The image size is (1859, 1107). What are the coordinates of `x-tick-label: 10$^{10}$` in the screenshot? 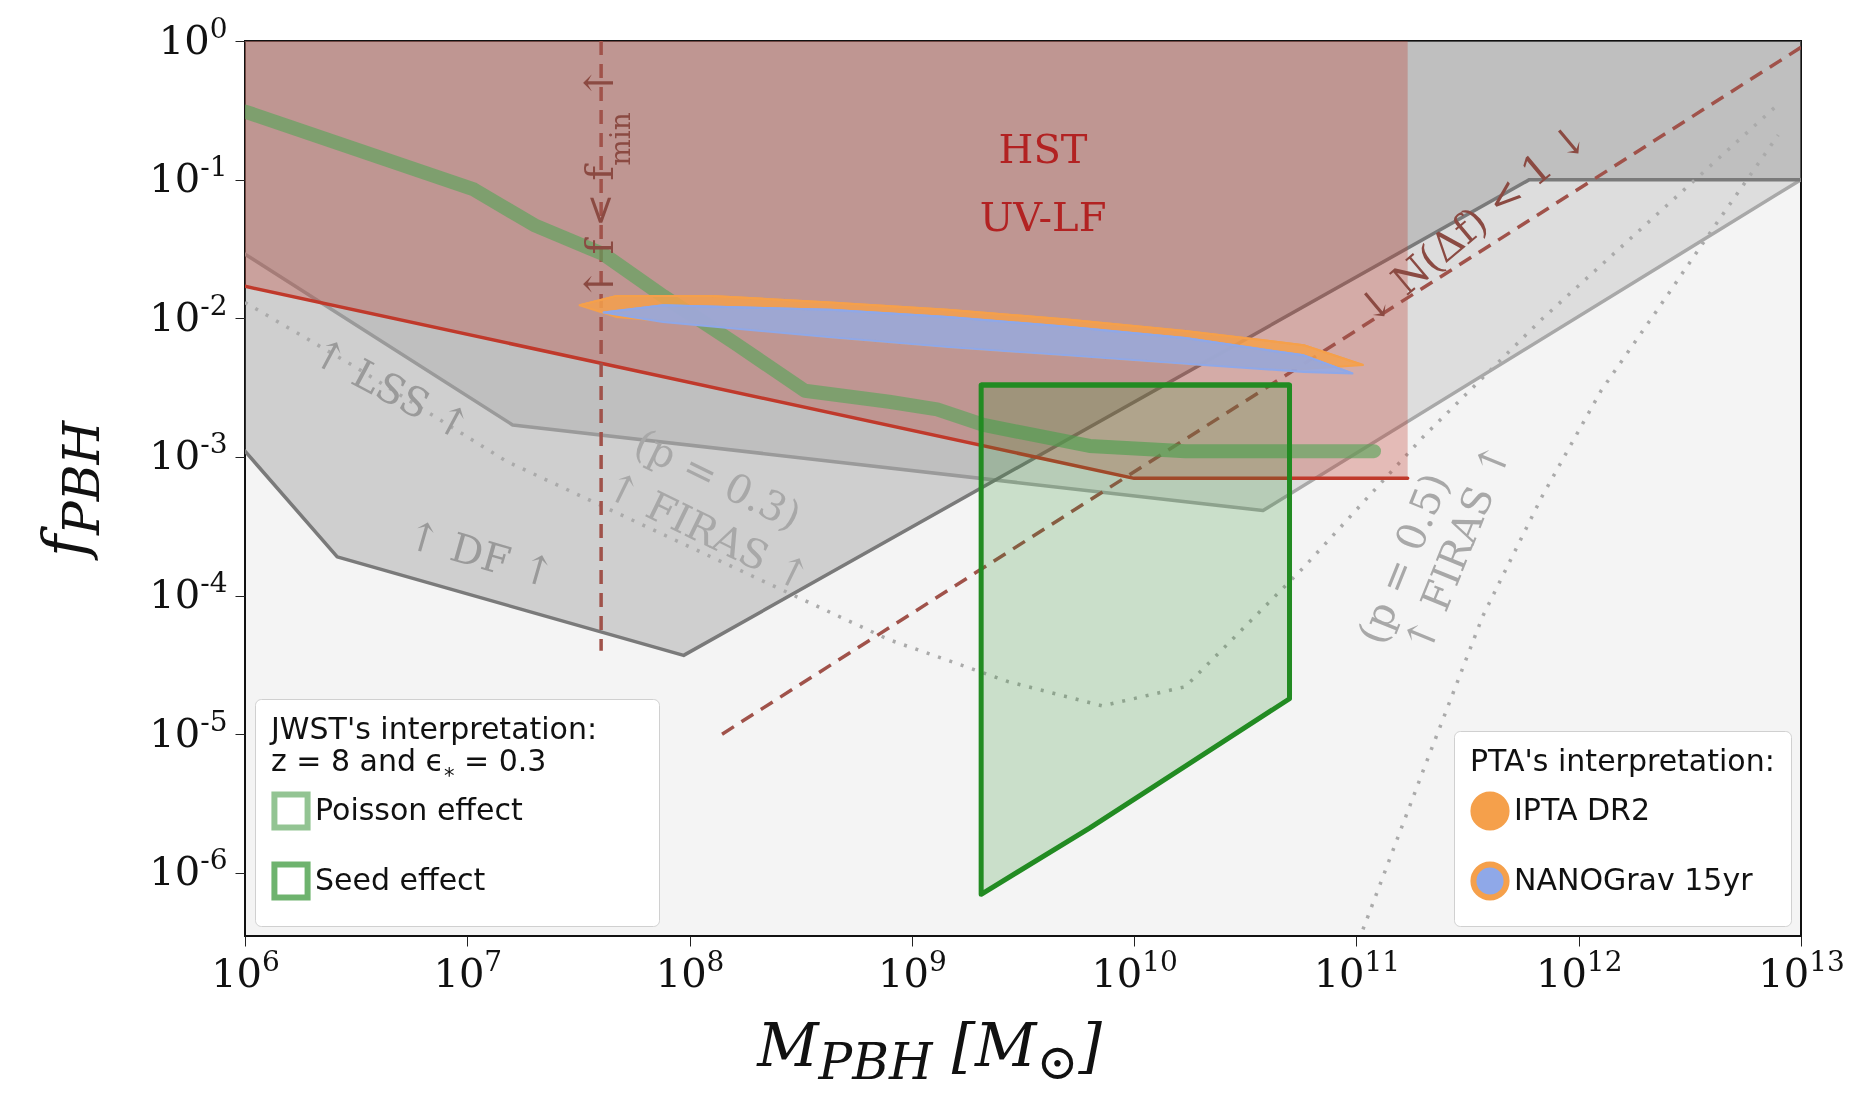 It's located at (1134, 970).